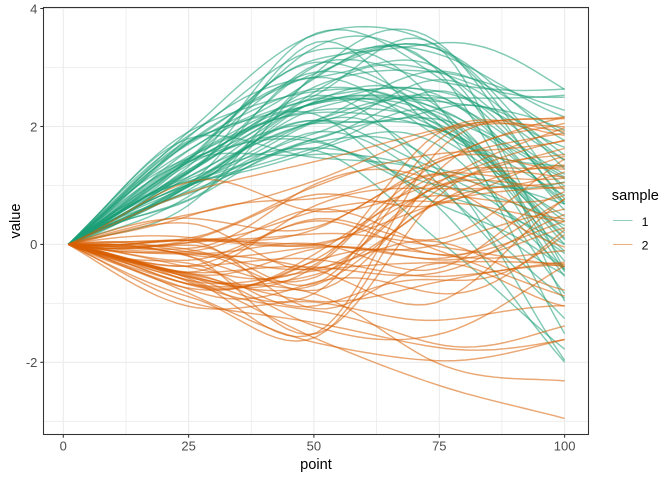 The image size is (672, 480). Describe the element at coordinates (16, 221) in the screenshot. I see `svg-text: value` at that location.